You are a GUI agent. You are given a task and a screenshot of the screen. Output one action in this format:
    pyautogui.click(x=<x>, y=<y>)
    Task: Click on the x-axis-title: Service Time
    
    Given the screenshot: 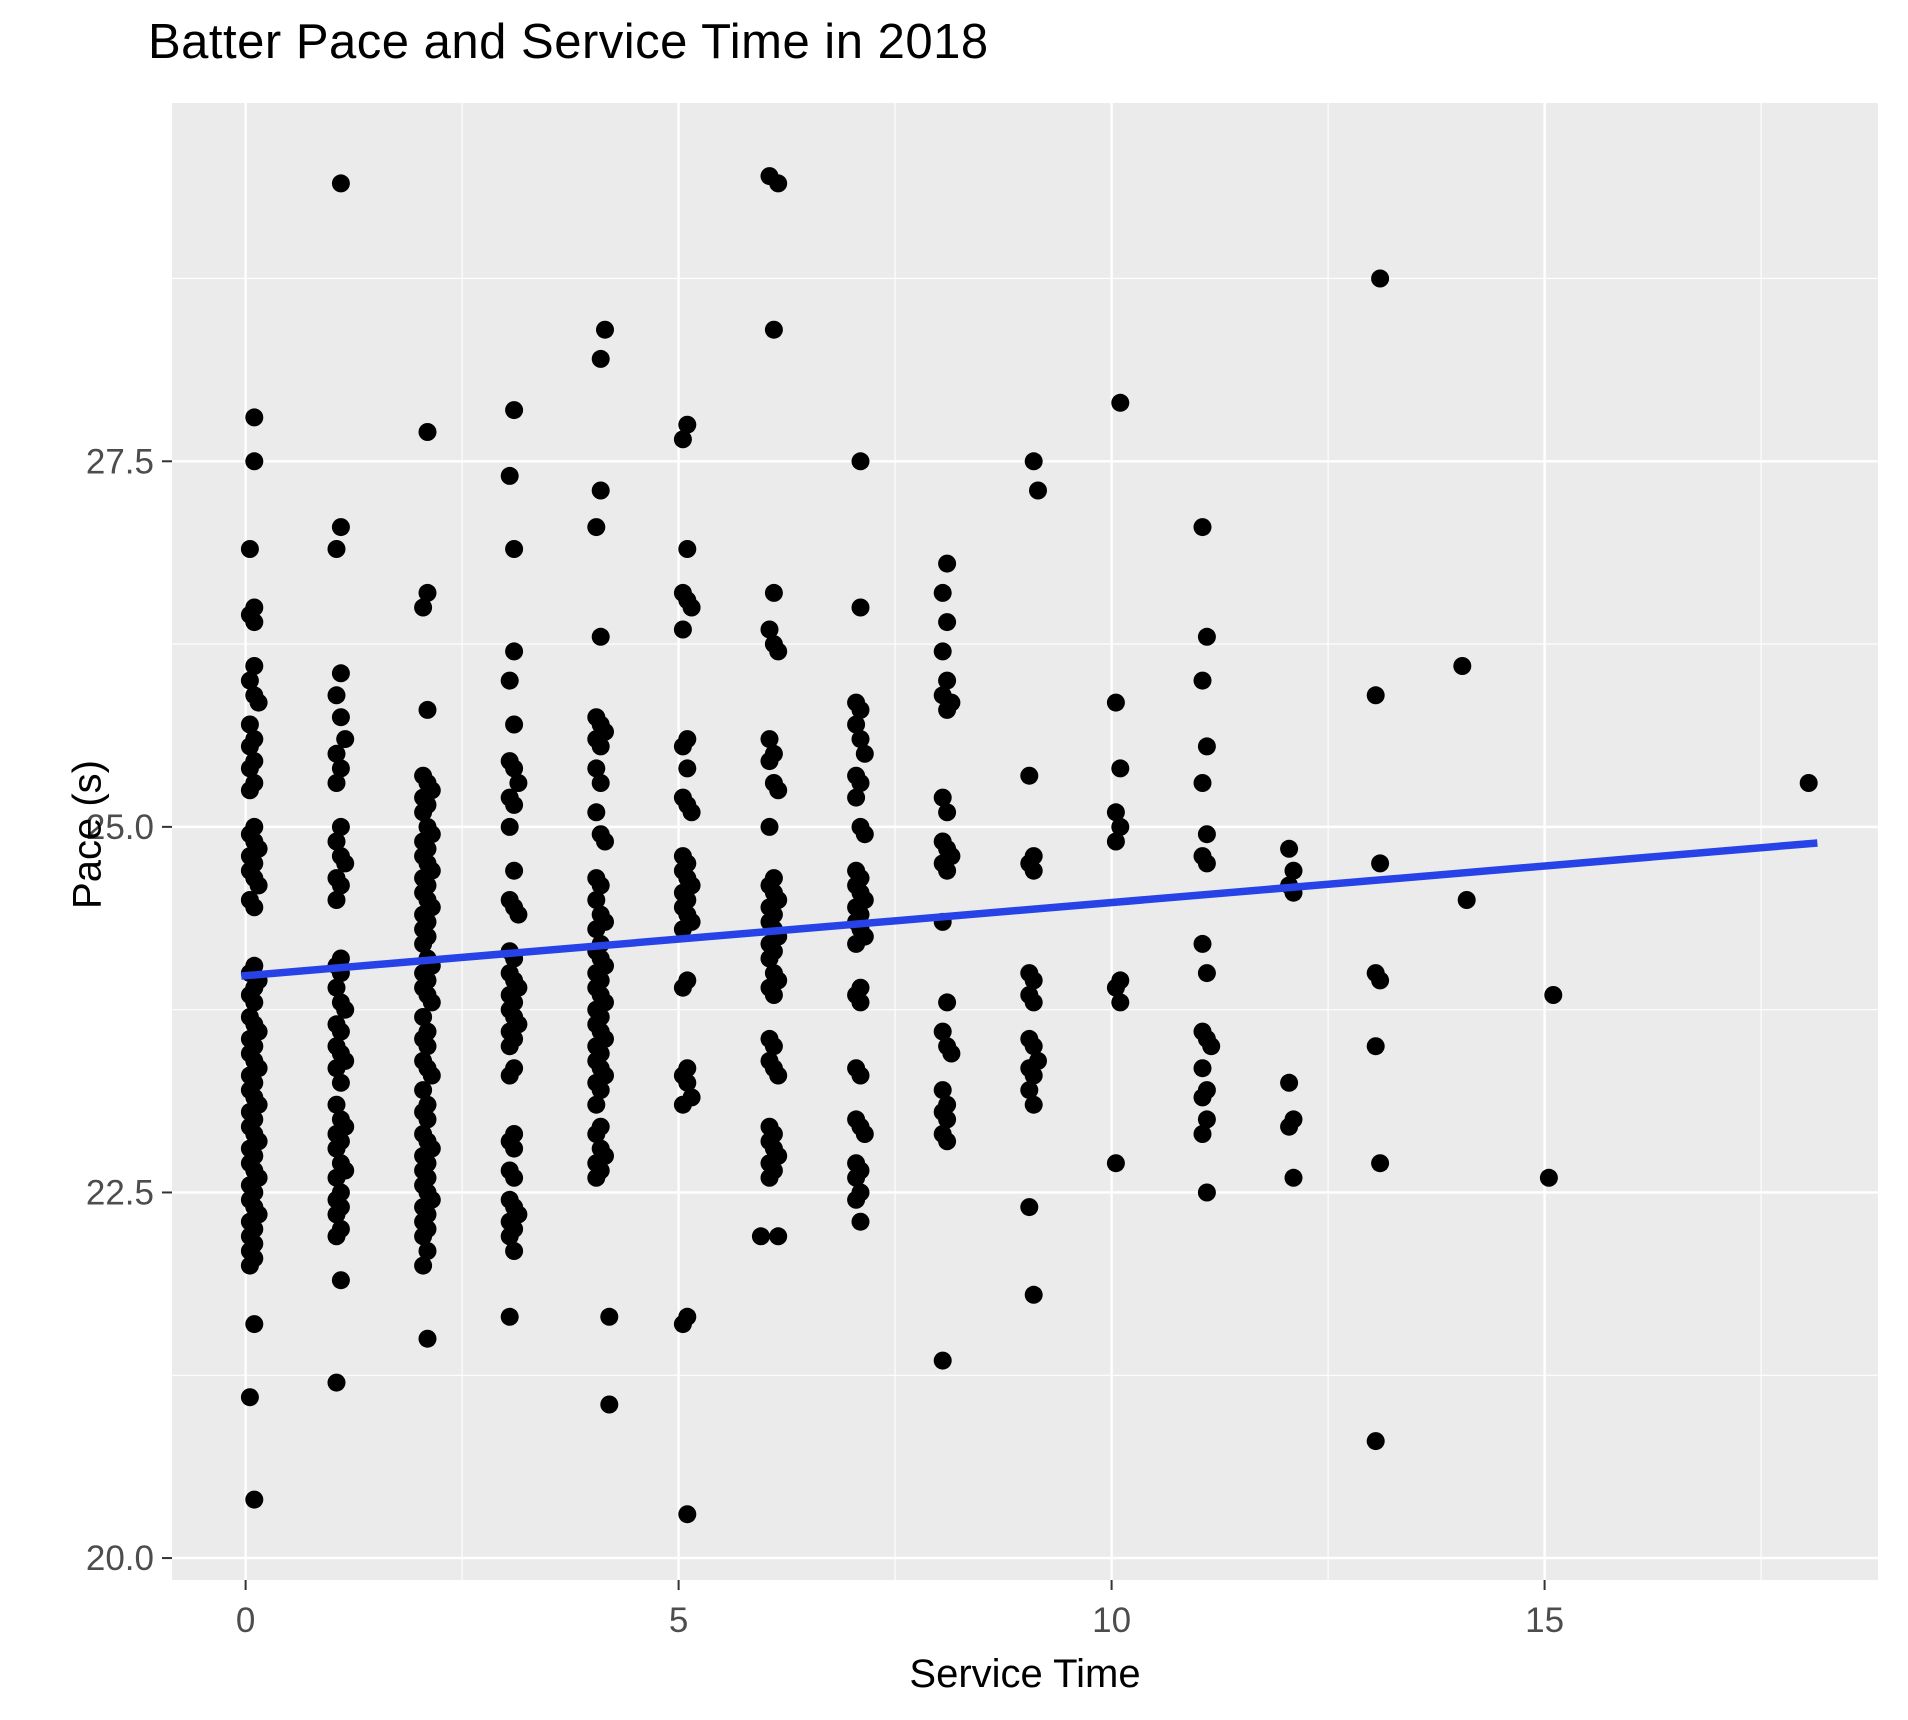 What is the action you would take?
    pyautogui.click(x=1025, y=1674)
    